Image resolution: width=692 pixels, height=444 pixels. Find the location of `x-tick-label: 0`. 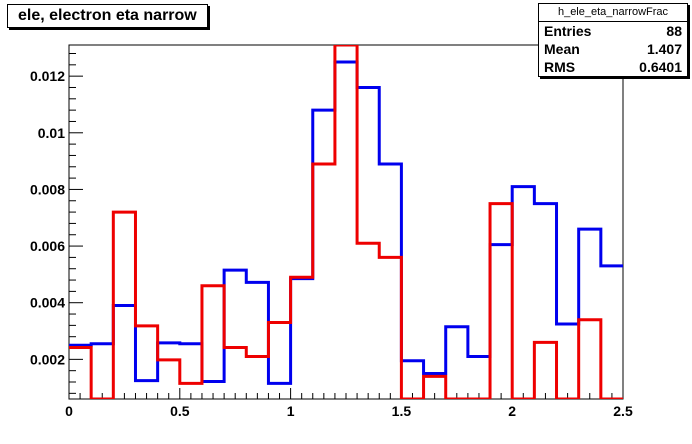

x-tick-label: 0 is located at coordinates (69, 411).